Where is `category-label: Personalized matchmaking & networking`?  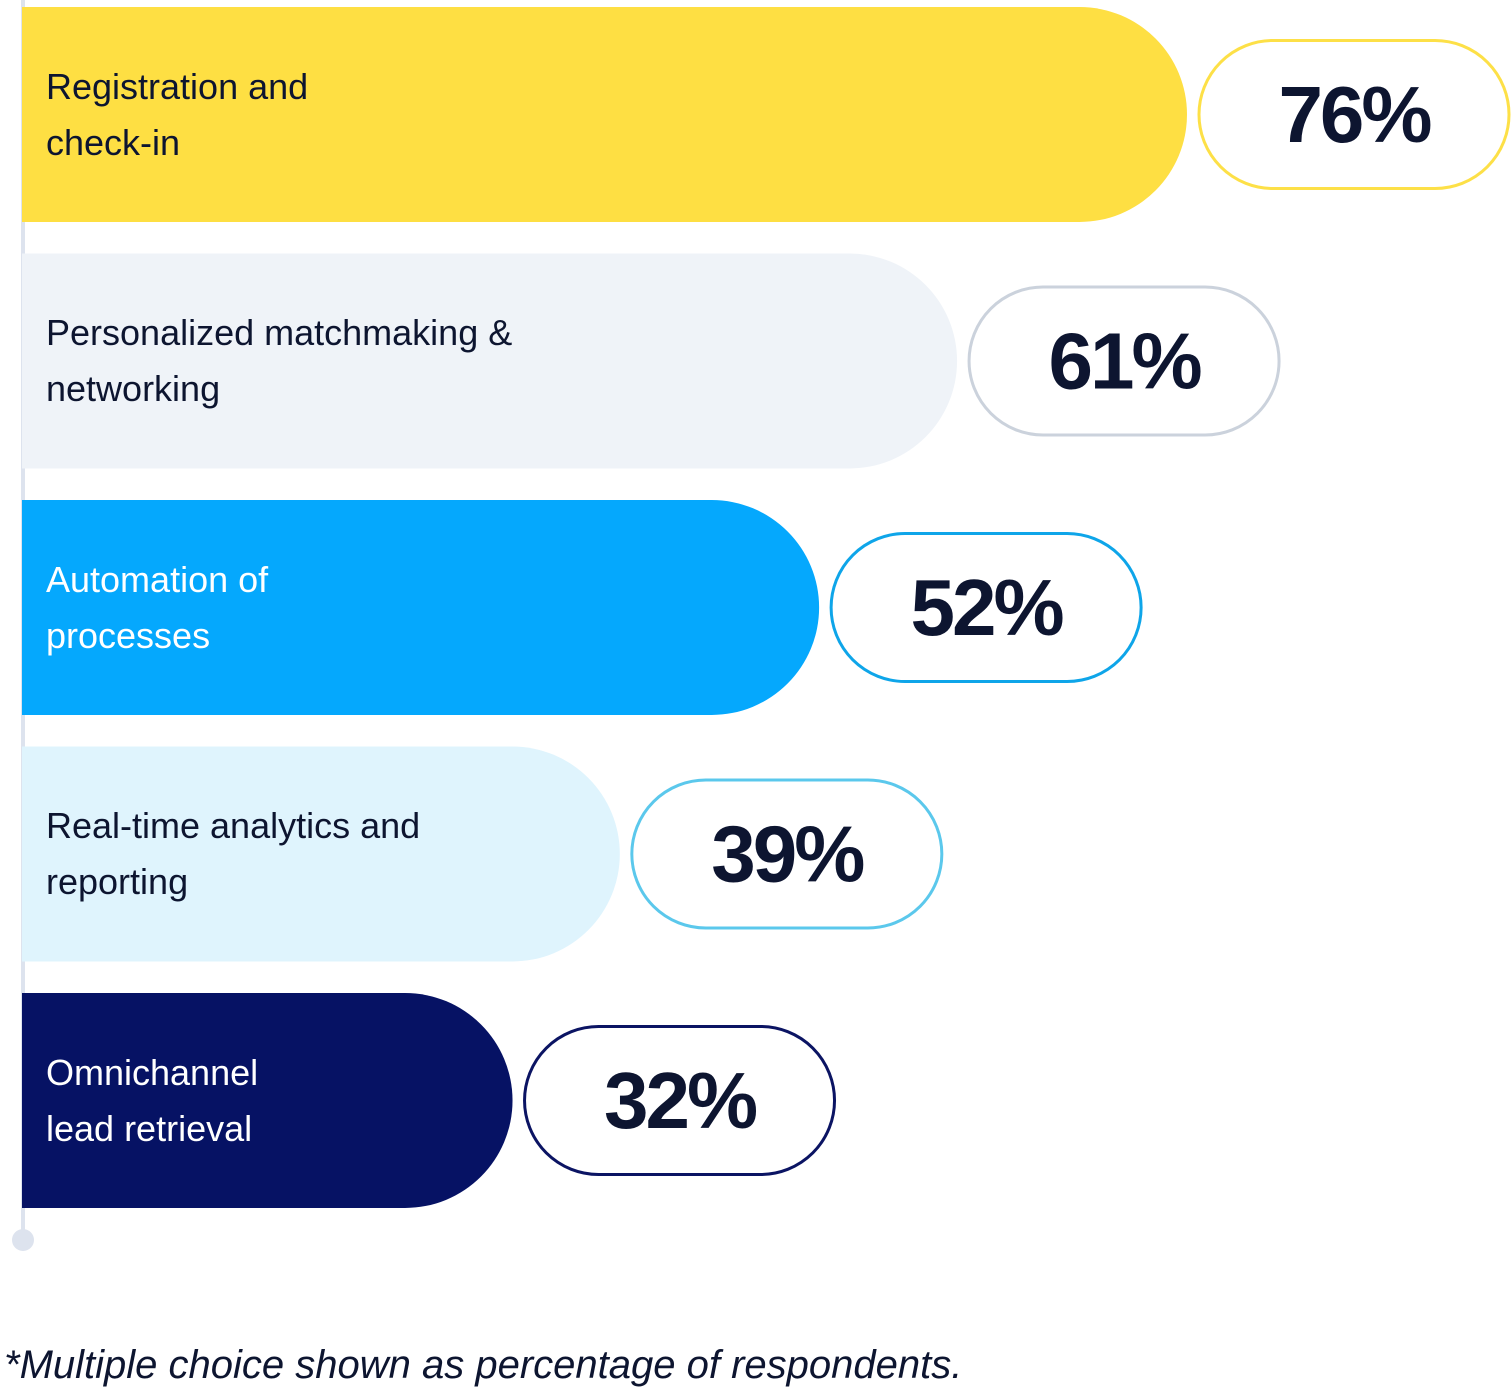 category-label: Personalized matchmaking & networking is located at coordinates (279, 360).